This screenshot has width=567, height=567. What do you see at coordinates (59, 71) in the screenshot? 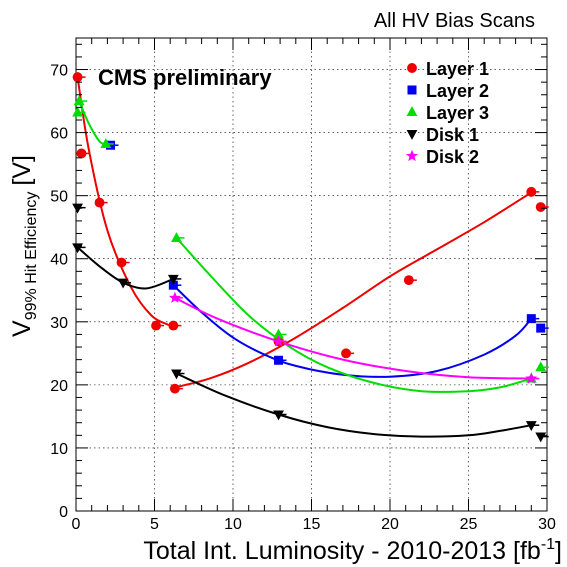
I see `y-tick-label: 70` at bounding box center [59, 71].